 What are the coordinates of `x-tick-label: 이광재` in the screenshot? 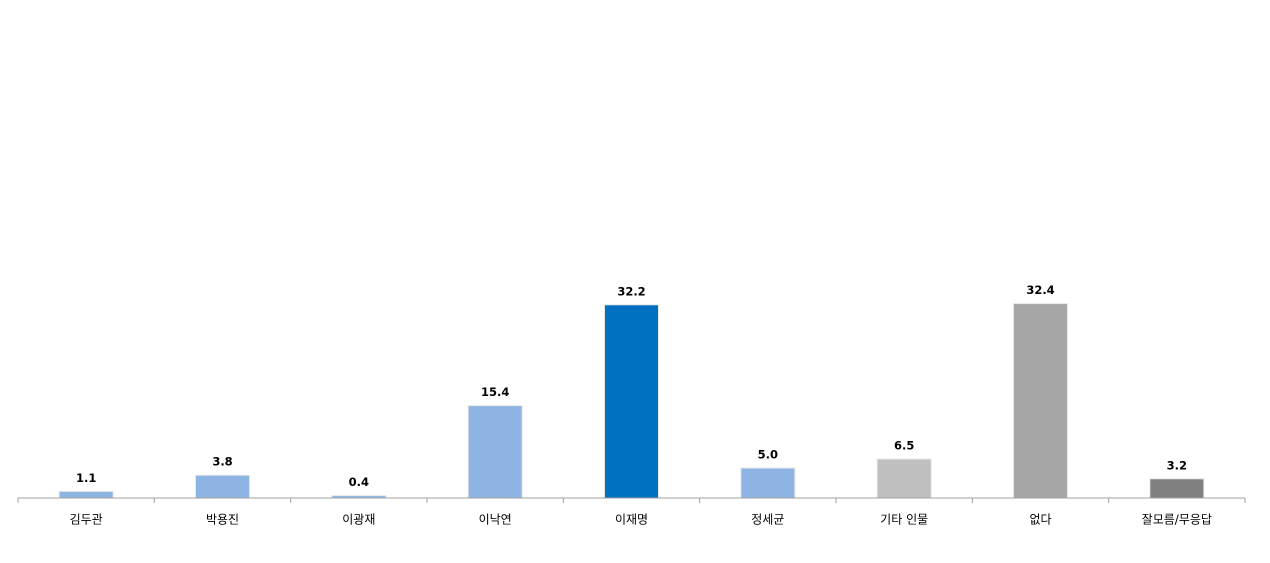 It's located at (358, 520).